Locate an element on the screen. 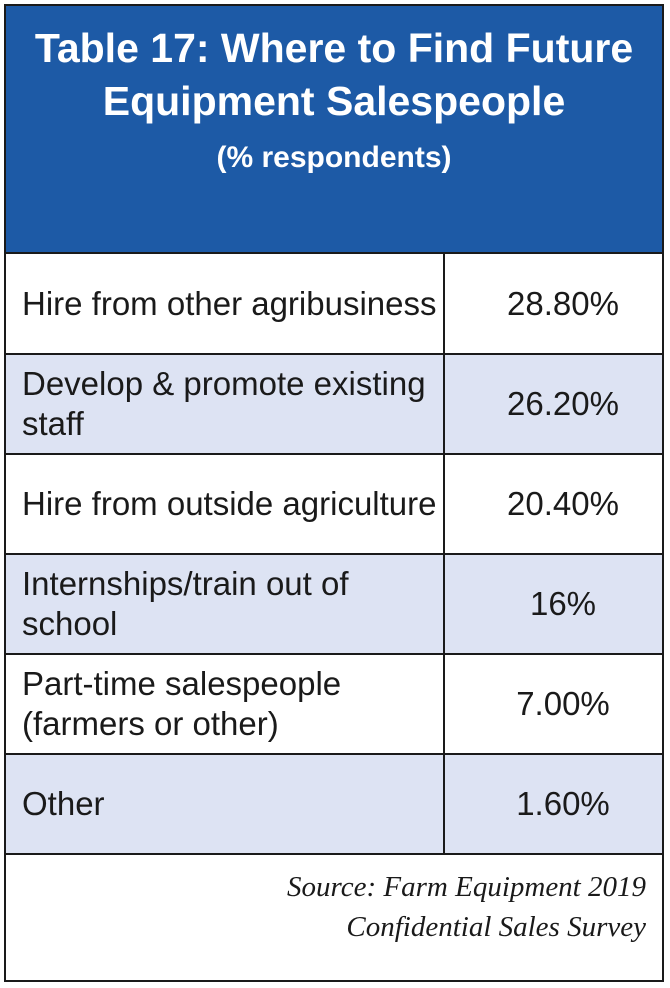 This screenshot has width=670, height=988. row-value: 26.20% is located at coordinates (553, 404).